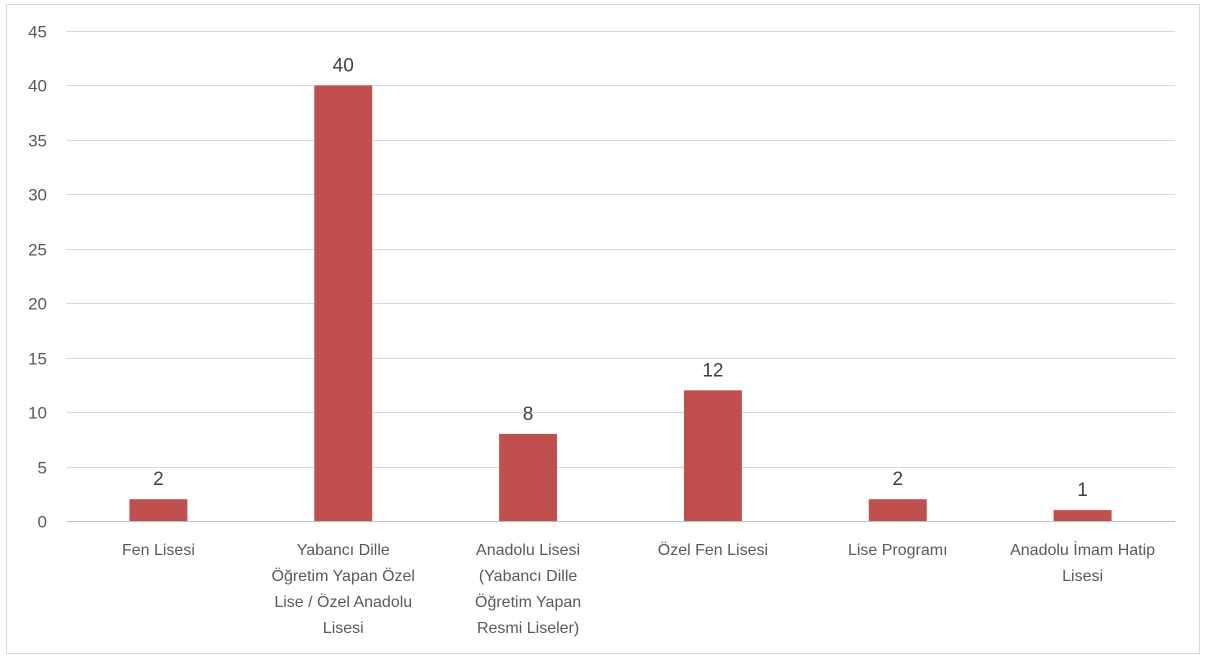 This screenshot has width=1207, height=659. I want to click on y-tick-label: 5, so click(42, 468).